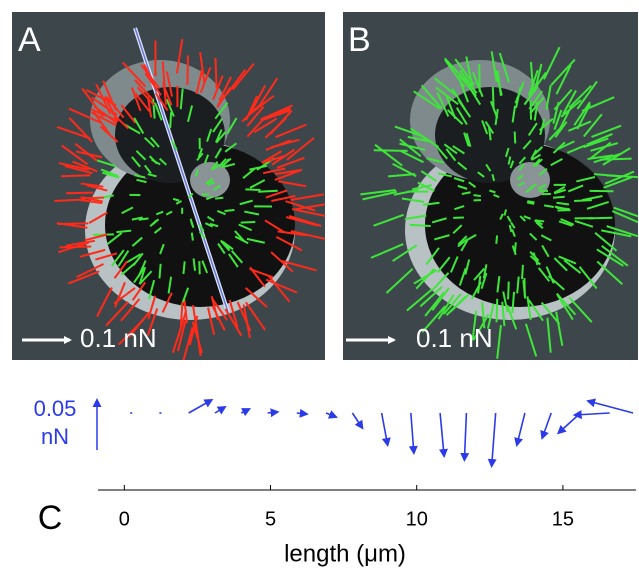 This screenshot has width=639, height=571. What do you see at coordinates (118, 338) in the screenshot?
I see `scale-label: 0.1 nN` at bounding box center [118, 338].